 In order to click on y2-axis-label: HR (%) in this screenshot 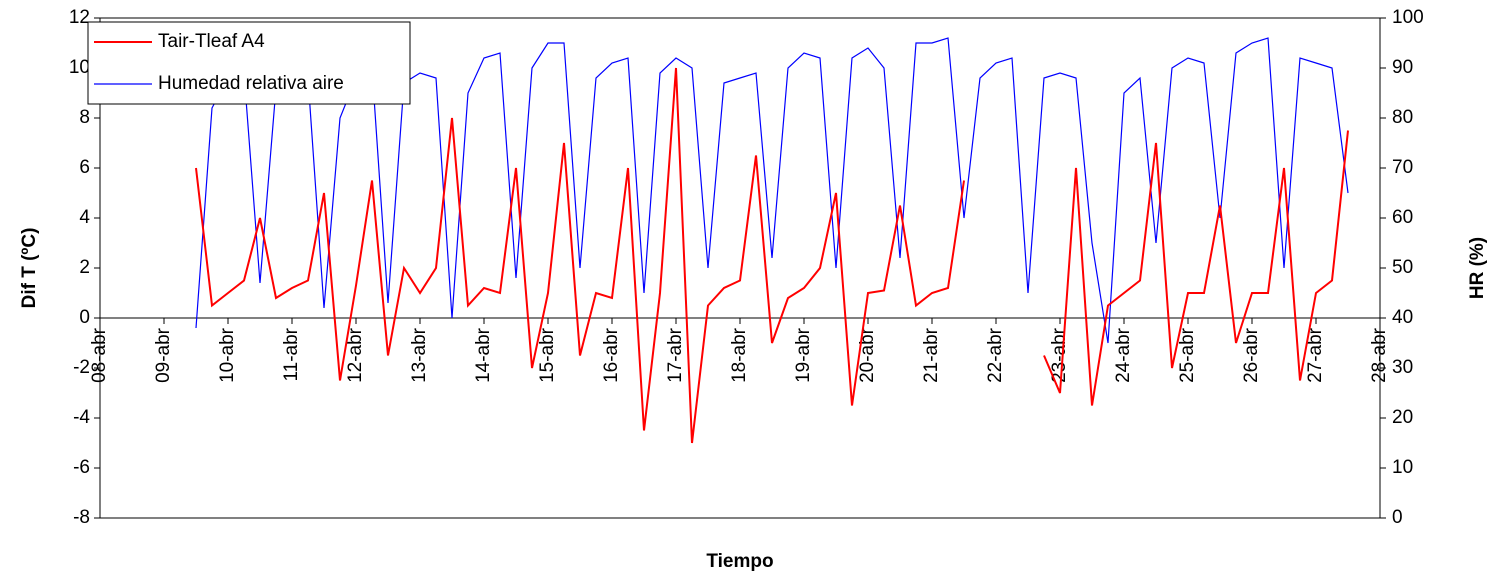, I will do `click(1477, 268)`.